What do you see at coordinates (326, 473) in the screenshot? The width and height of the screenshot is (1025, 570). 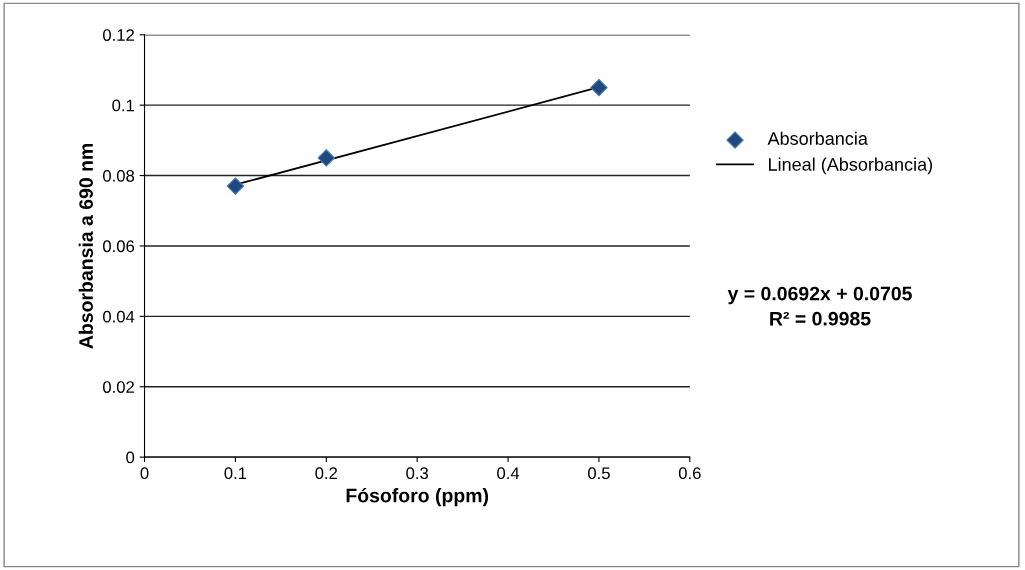 I see `x-tick-label: 0.2` at bounding box center [326, 473].